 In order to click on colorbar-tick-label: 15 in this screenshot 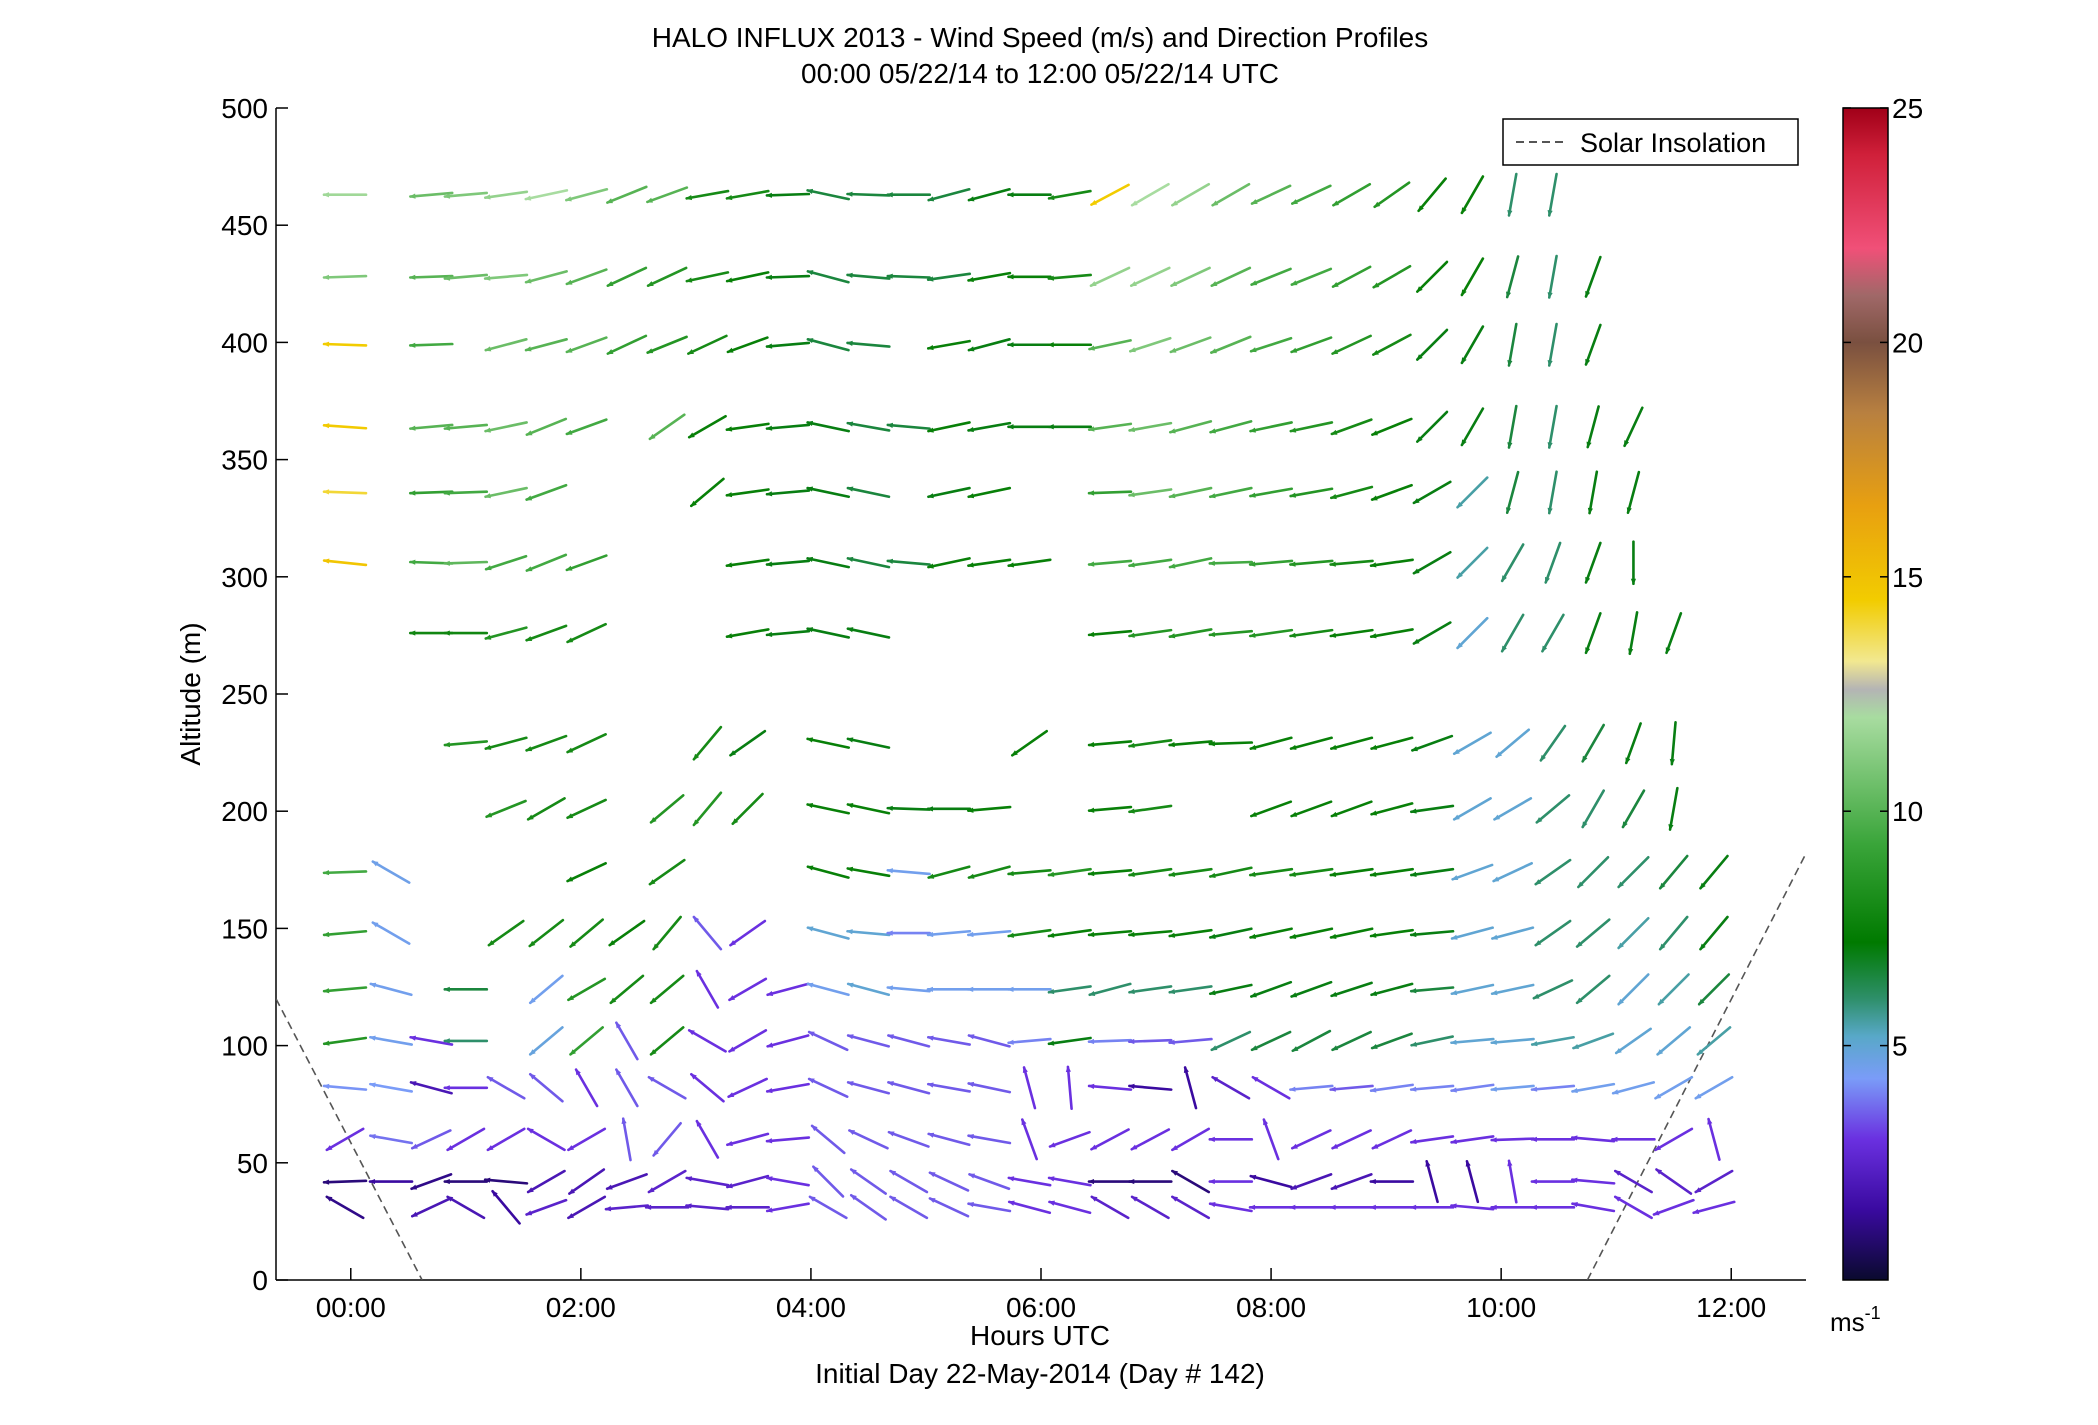, I will do `click(1907, 577)`.